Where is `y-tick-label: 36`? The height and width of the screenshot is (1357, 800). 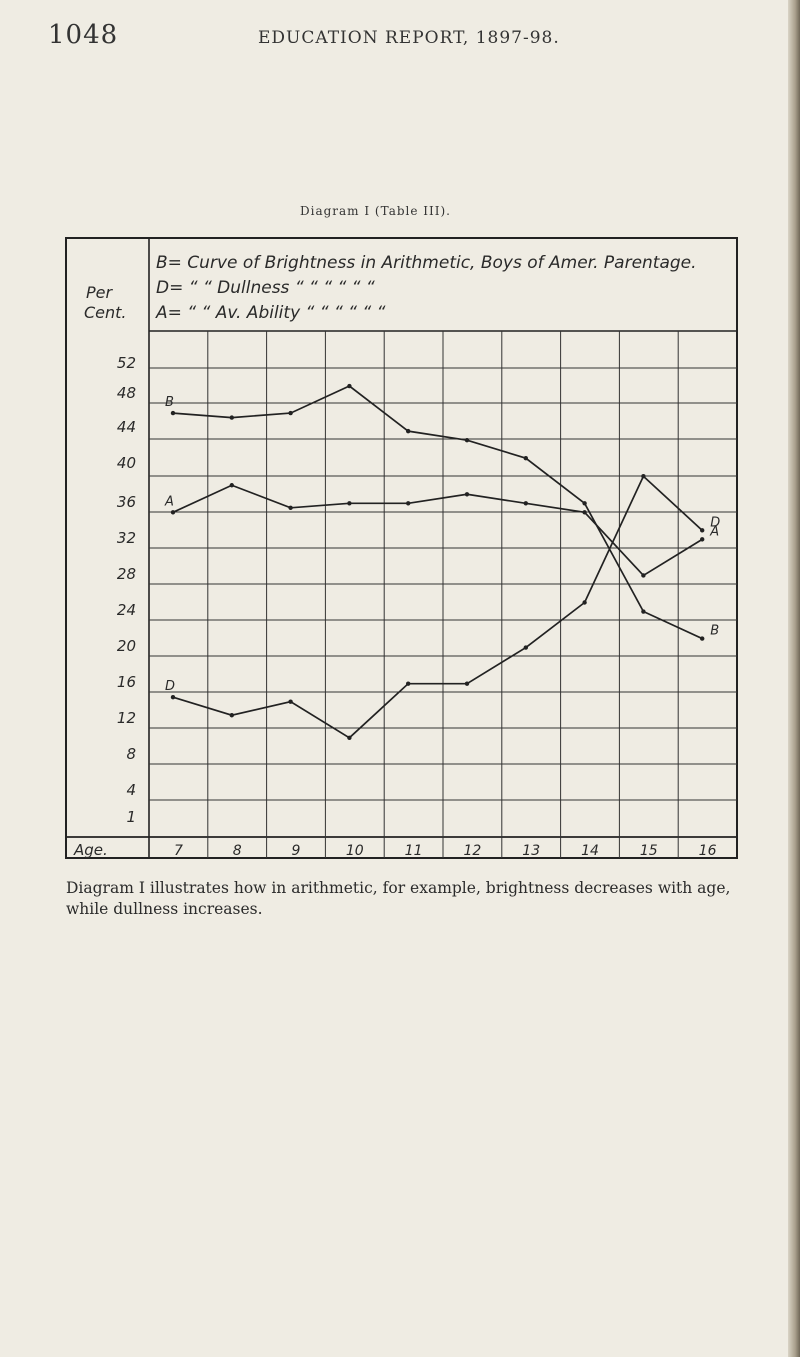 y-tick-label: 36 is located at coordinates (126, 502).